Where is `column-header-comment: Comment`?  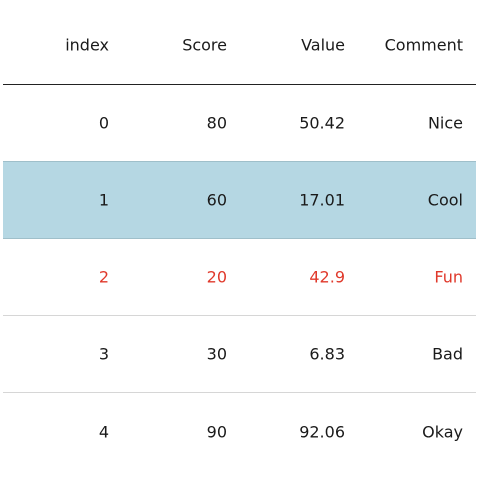
column-header-comment: Comment is located at coordinates (423, 45).